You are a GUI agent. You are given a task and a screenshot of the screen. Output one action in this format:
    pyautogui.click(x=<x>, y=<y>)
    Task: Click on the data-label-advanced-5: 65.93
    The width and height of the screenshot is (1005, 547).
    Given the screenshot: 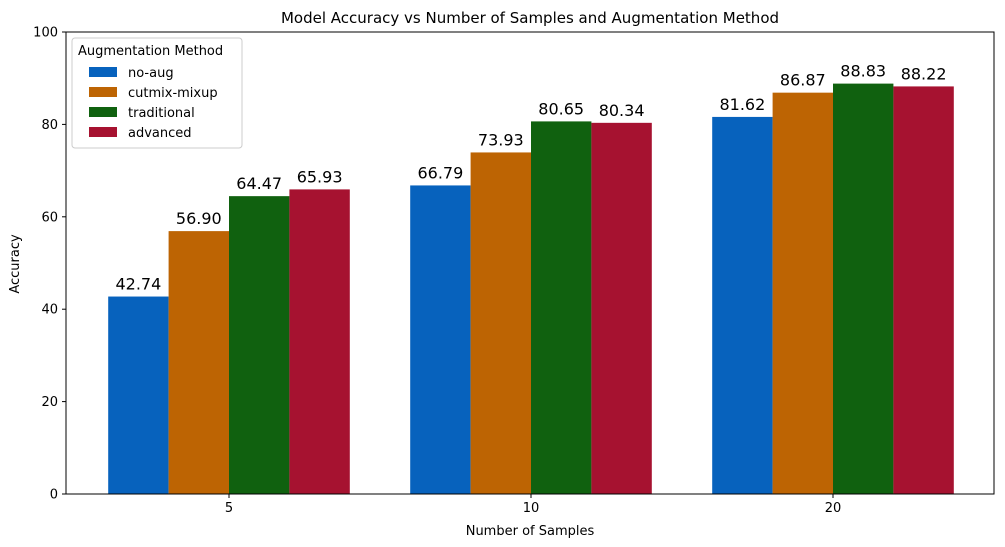 What is the action you would take?
    pyautogui.click(x=320, y=176)
    